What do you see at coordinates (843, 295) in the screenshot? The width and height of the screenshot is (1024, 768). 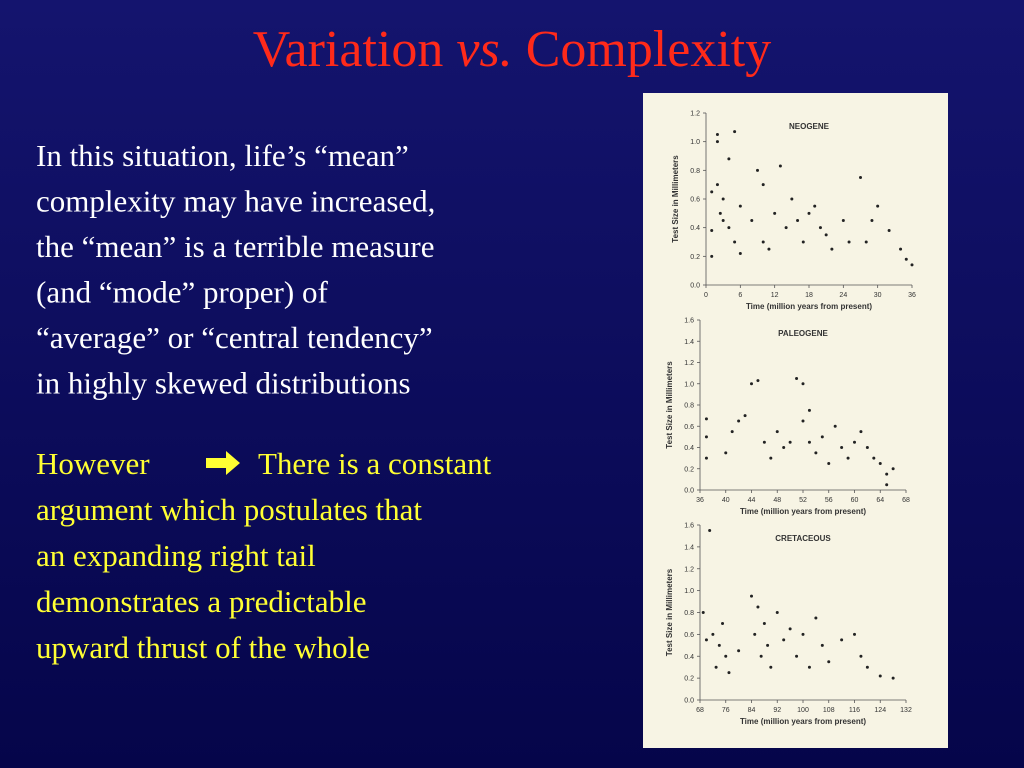 I see `x-tick-label: 24` at bounding box center [843, 295].